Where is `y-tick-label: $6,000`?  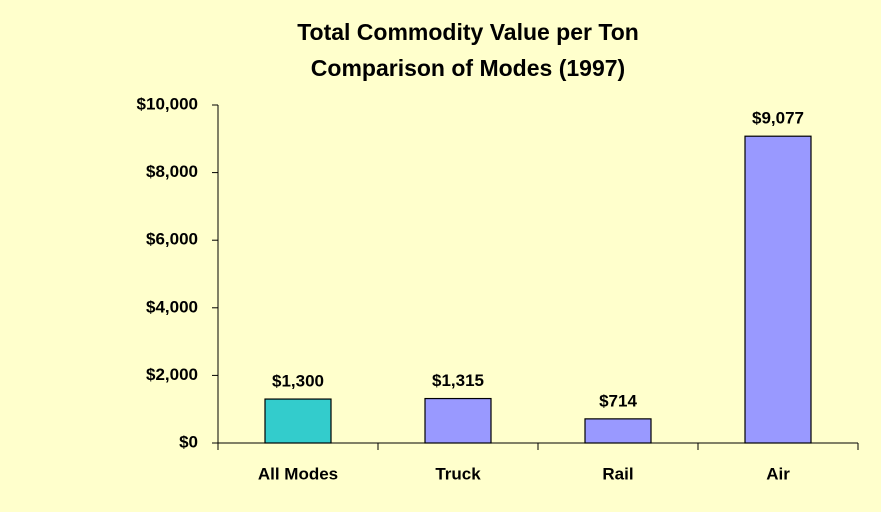
y-tick-label: $6,000 is located at coordinates (172, 239).